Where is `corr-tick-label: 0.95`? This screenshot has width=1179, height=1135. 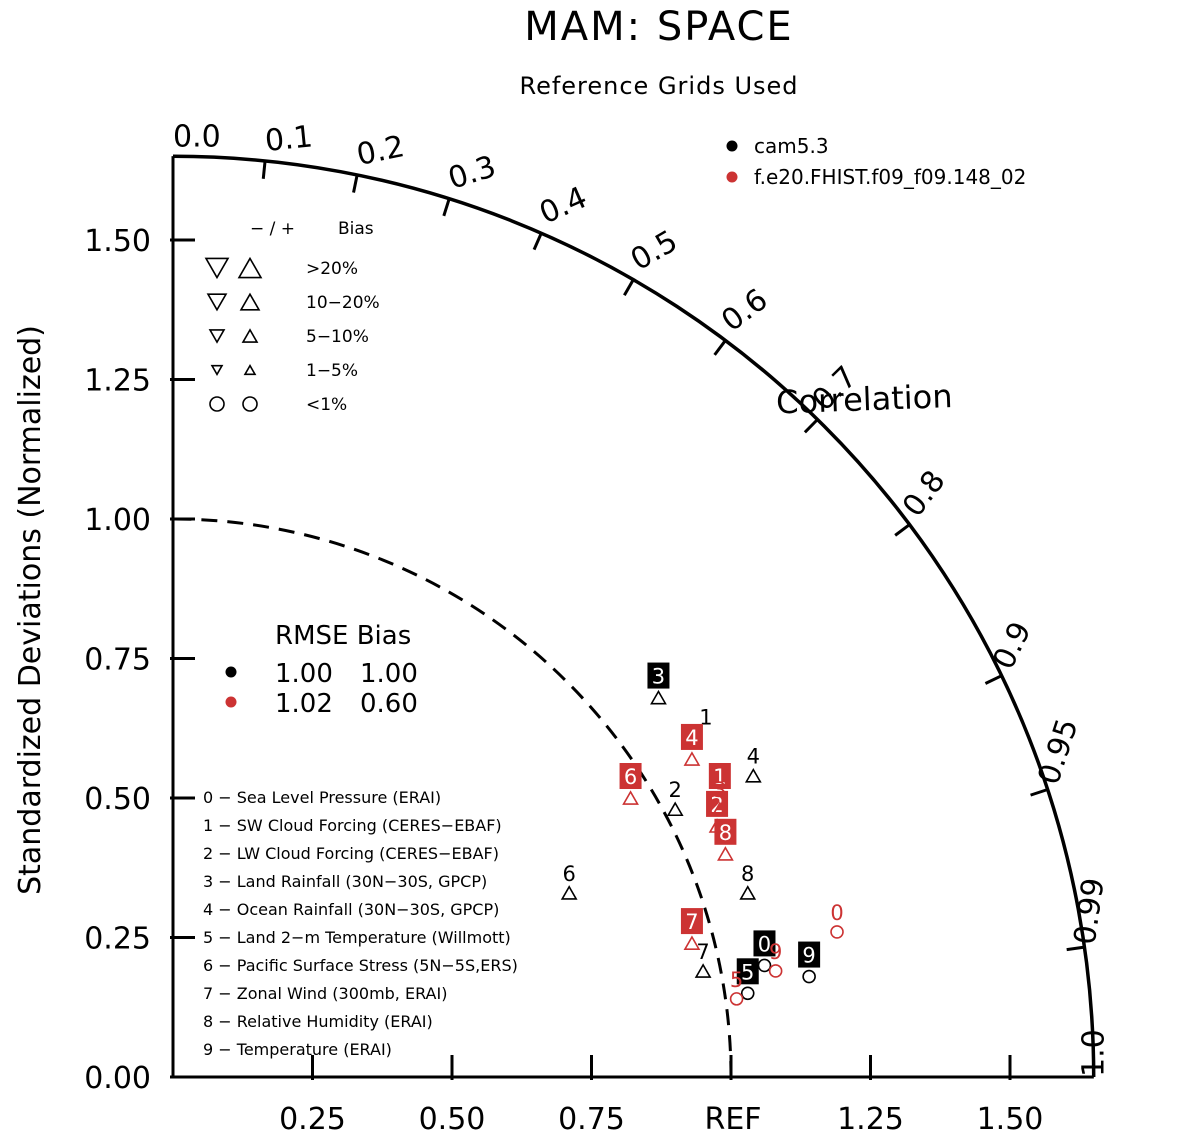
corr-tick-label: 0.95 is located at coordinates (1059, 752).